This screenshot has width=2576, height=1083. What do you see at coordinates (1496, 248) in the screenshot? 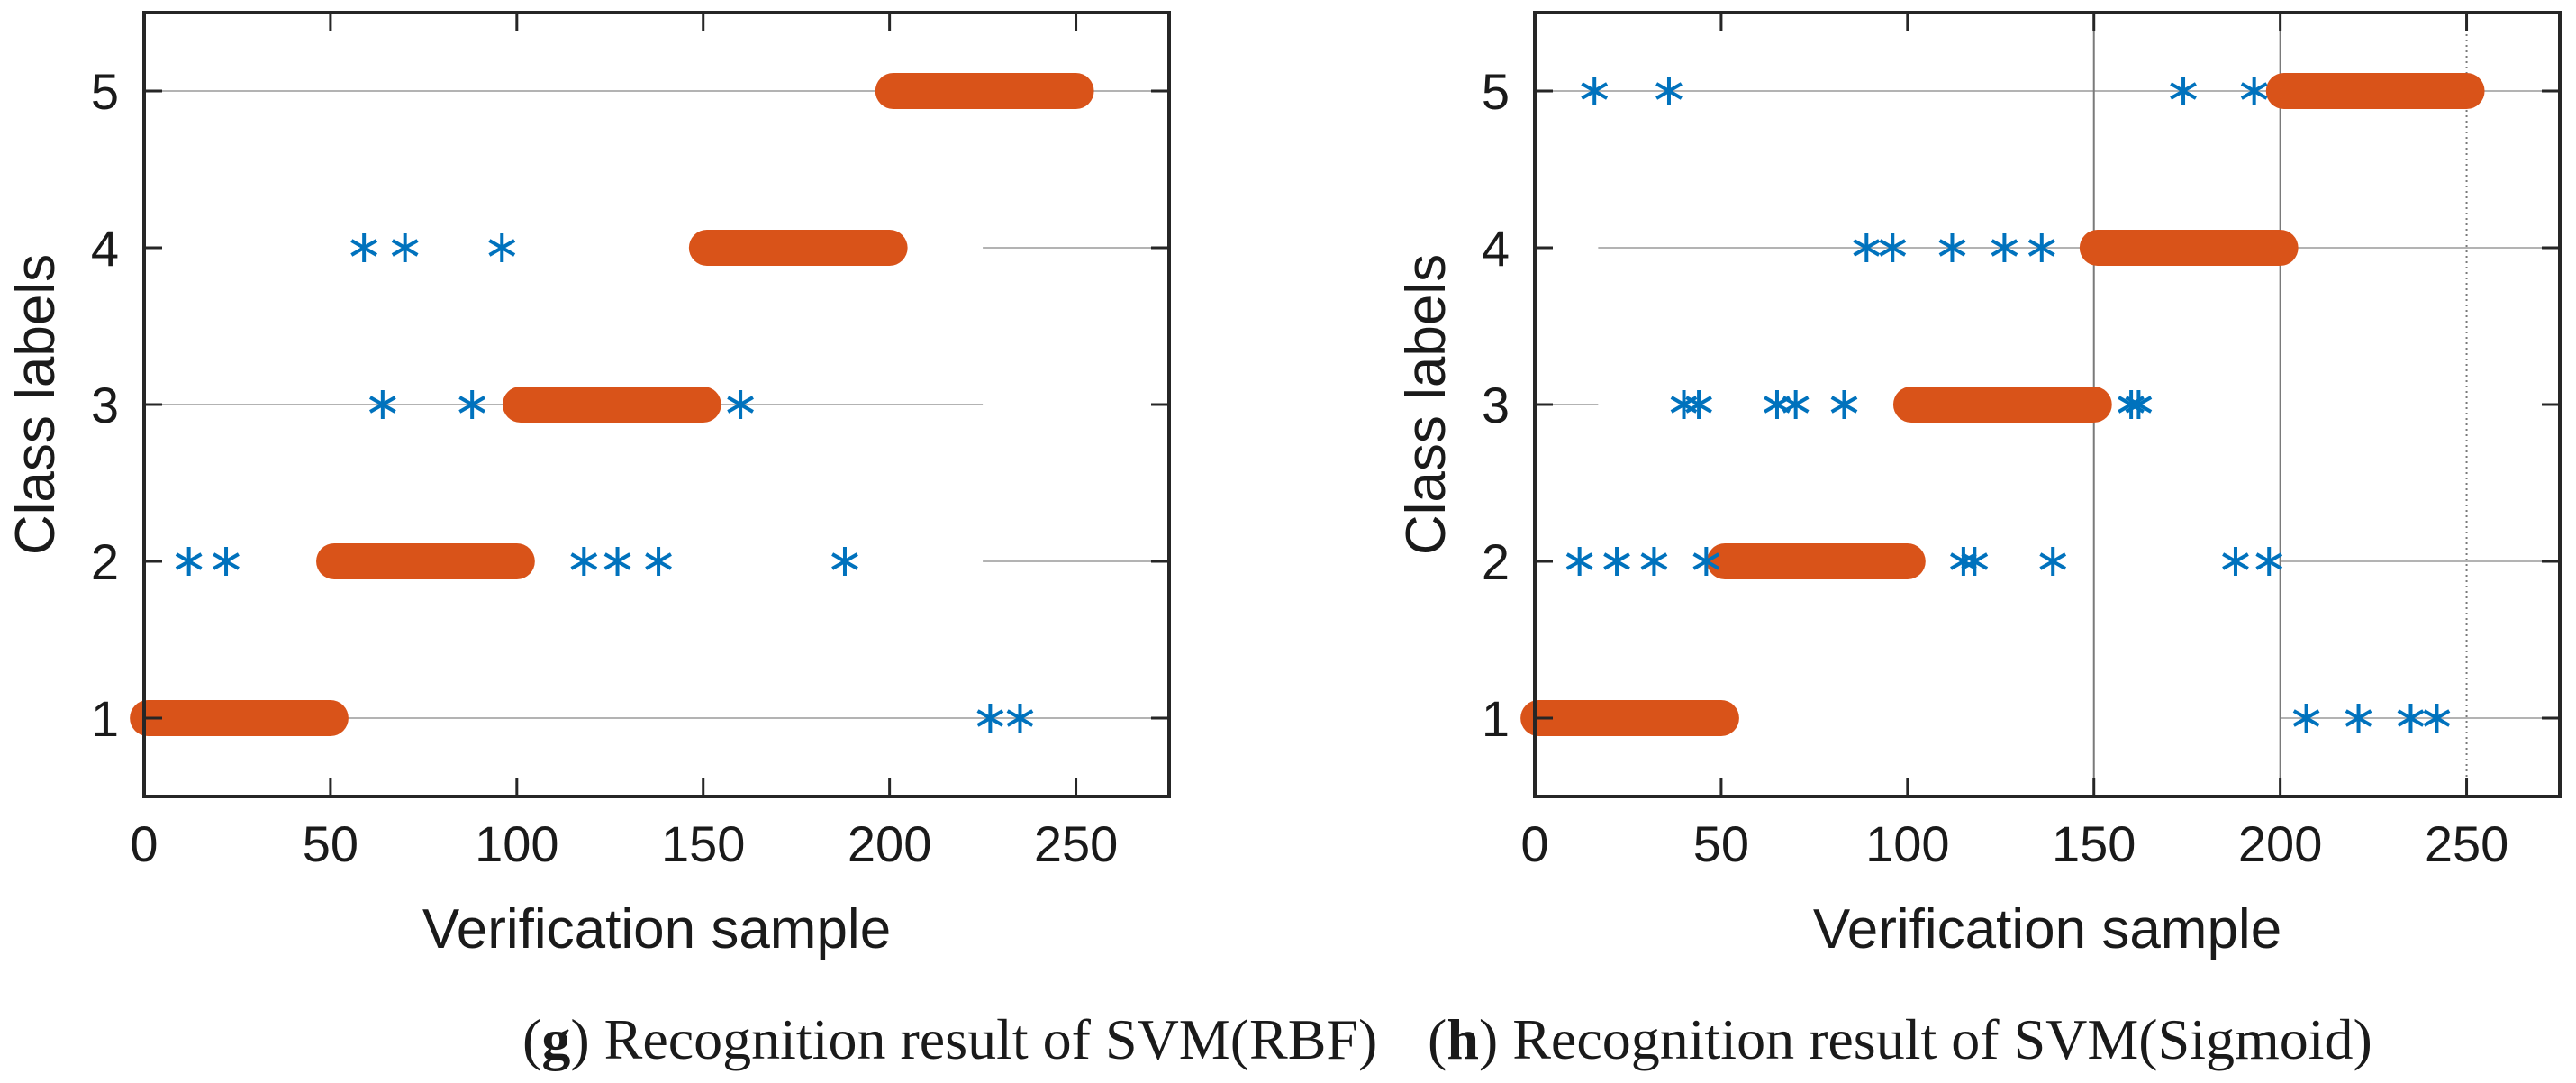
I see `y-tick-label: 4` at bounding box center [1496, 248].